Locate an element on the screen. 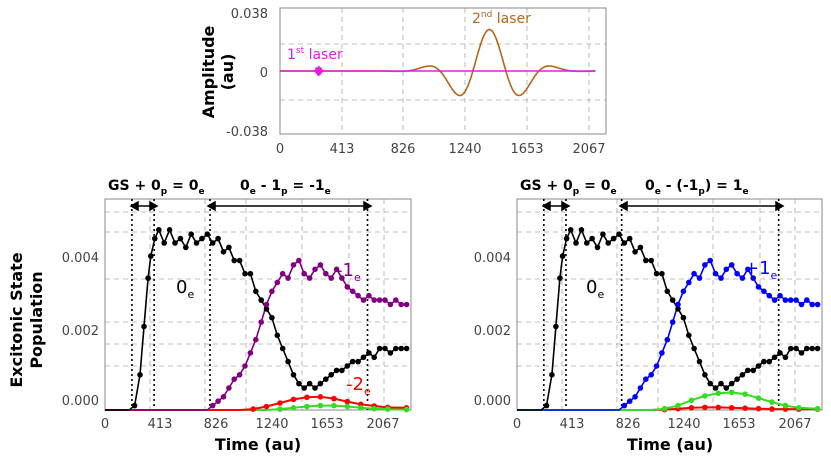 Image resolution: width=831 pixels, height=471 pixels. br-vertical-markers is located at coordinates (661, 304).